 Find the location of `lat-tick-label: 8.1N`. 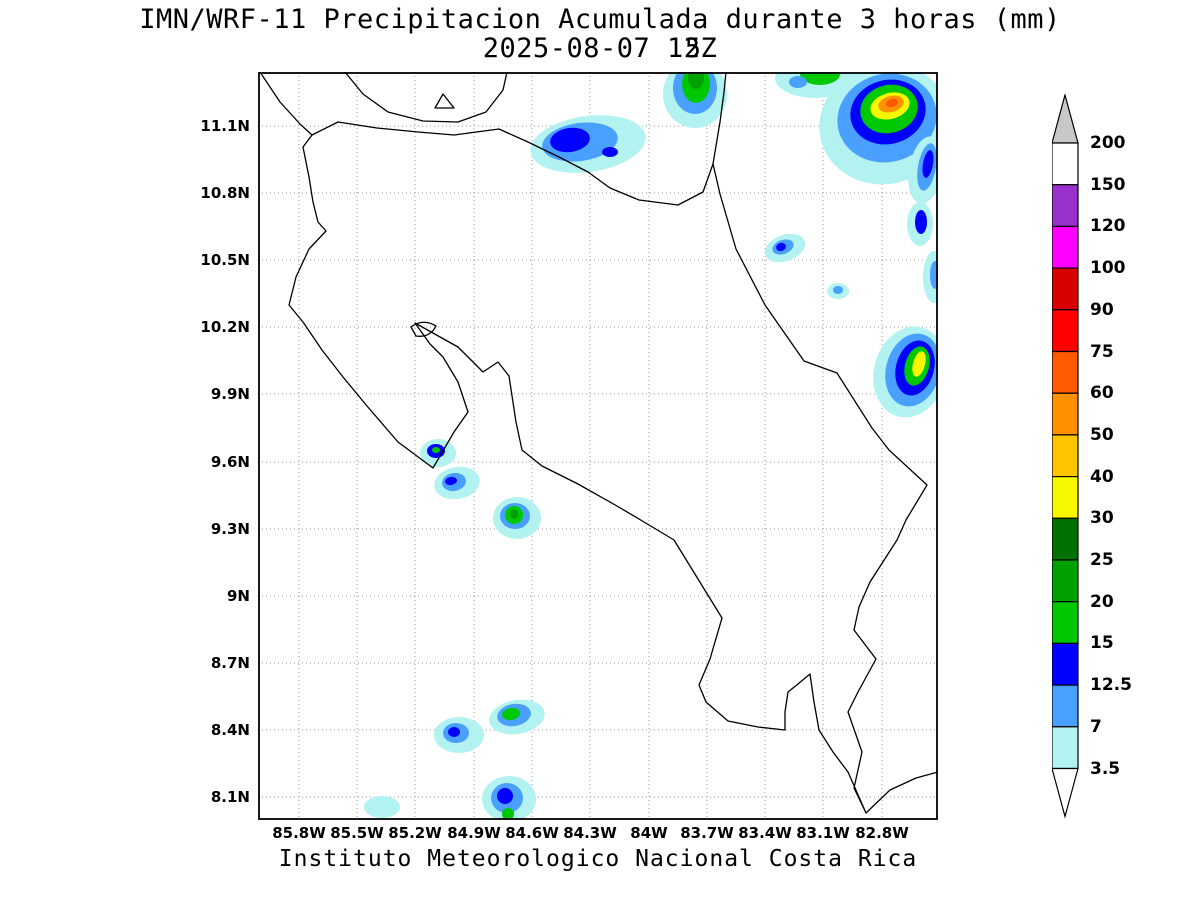

lat-tick-label: 8.1N is located at coordinates (230, 797).